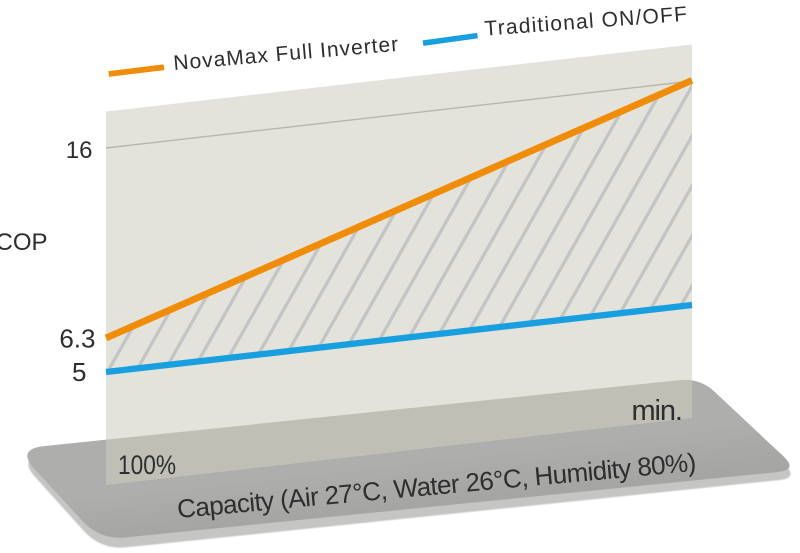 Image resolution: width=800 pixels, height=553 pixels. Describe the element at coordinates (24, 242) in the screenshot. I see `svg-text: COP` at that location.